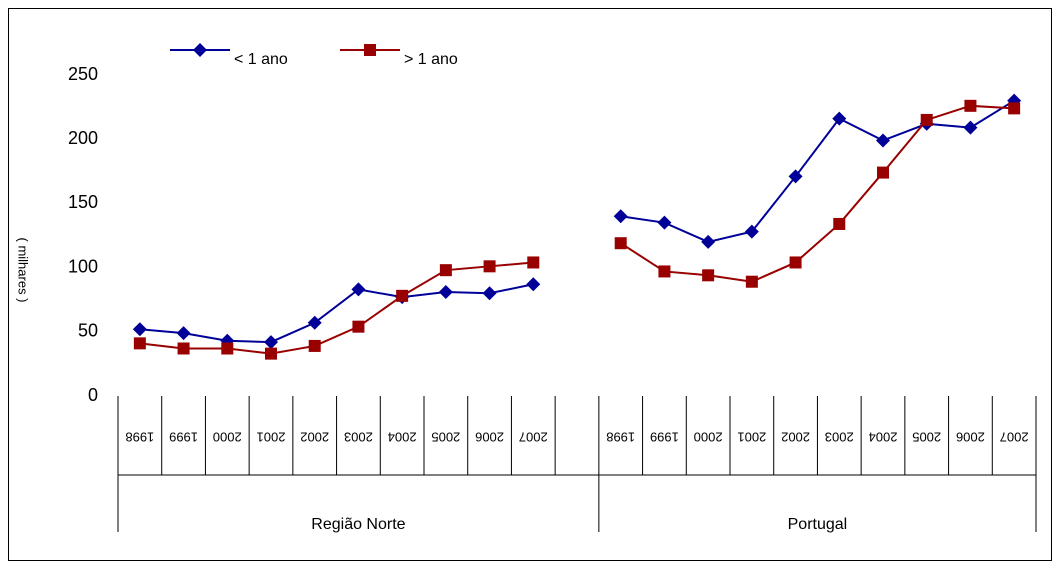 This screenshot has width=1054, height=568. I want to click on y-axis-label: ( milhares ), so click(23, 269).